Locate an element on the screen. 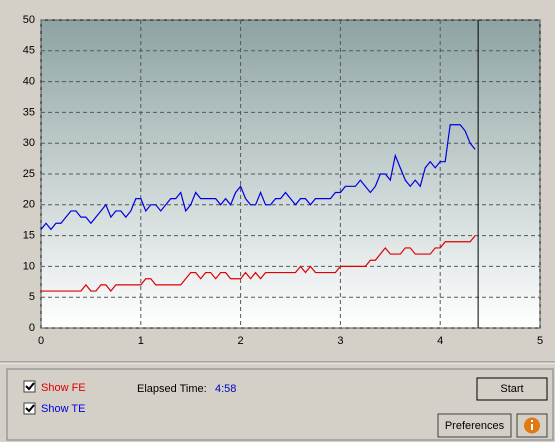  x-tick-label: 3 is located at coordinates (340, 341).